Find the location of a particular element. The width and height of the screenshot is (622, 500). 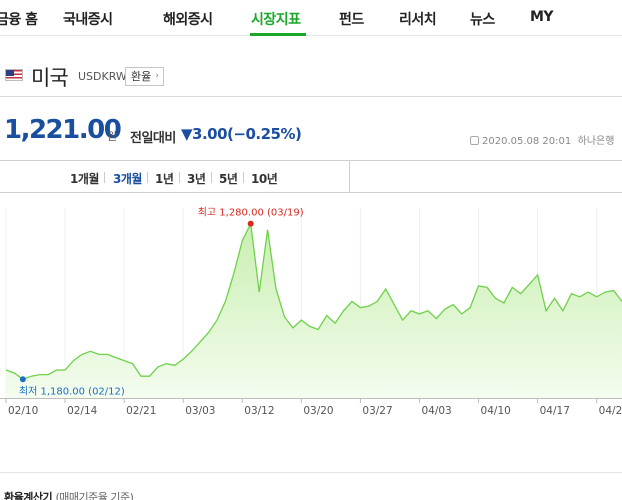

change-label: 전일대비 is located at coordinates (153, 138).